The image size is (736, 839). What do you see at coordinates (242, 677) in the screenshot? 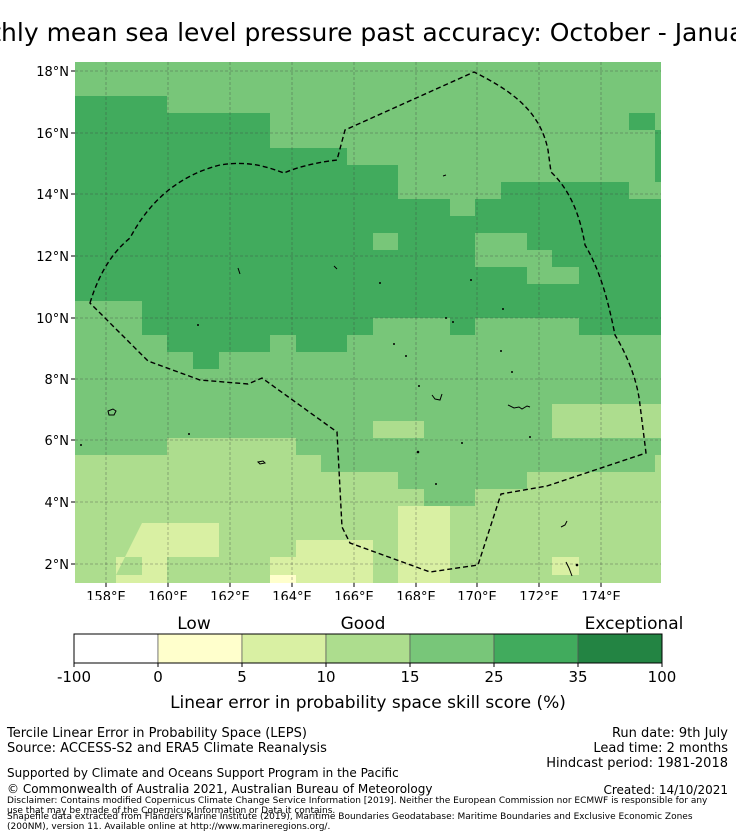
I see `legend-tick-label: 5` at bounding box center [242, 677].